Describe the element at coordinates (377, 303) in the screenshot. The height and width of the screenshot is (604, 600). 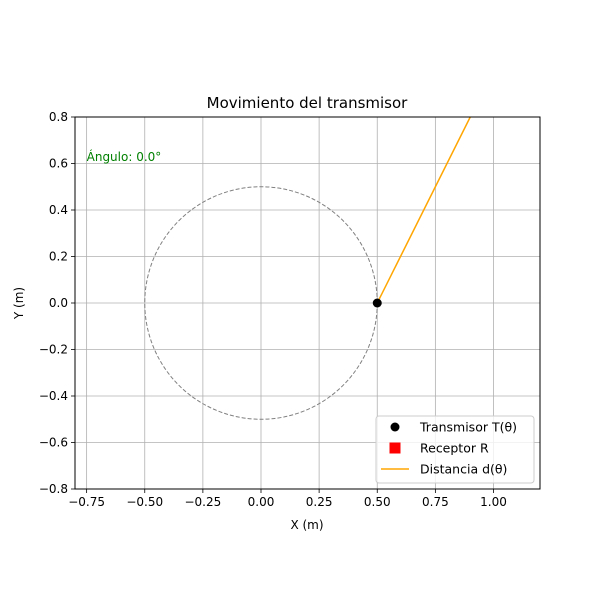
I see `transmitter-marker` at that location.